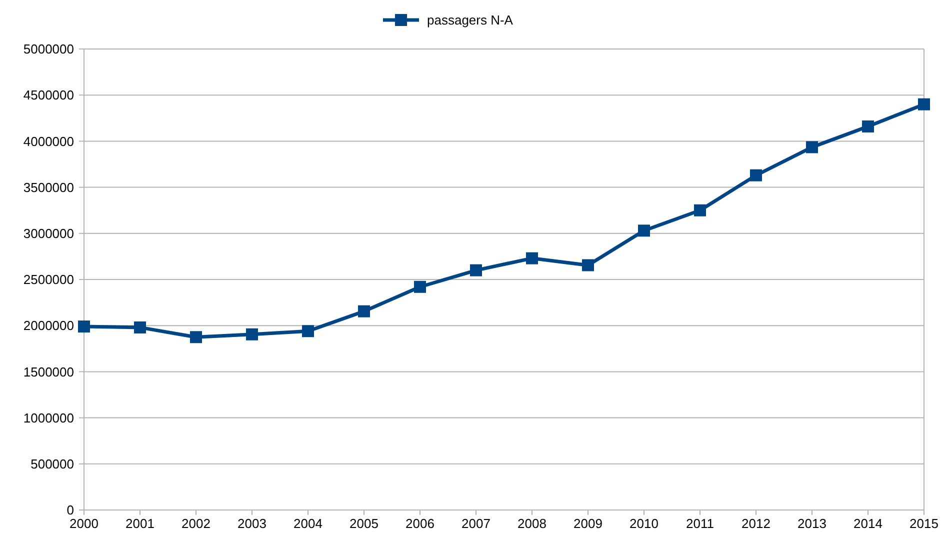  What do you see at coordinates (48, 141) in the screenshot?
I see `y-tick-label: 4000000` at bounding box center [48, 141].